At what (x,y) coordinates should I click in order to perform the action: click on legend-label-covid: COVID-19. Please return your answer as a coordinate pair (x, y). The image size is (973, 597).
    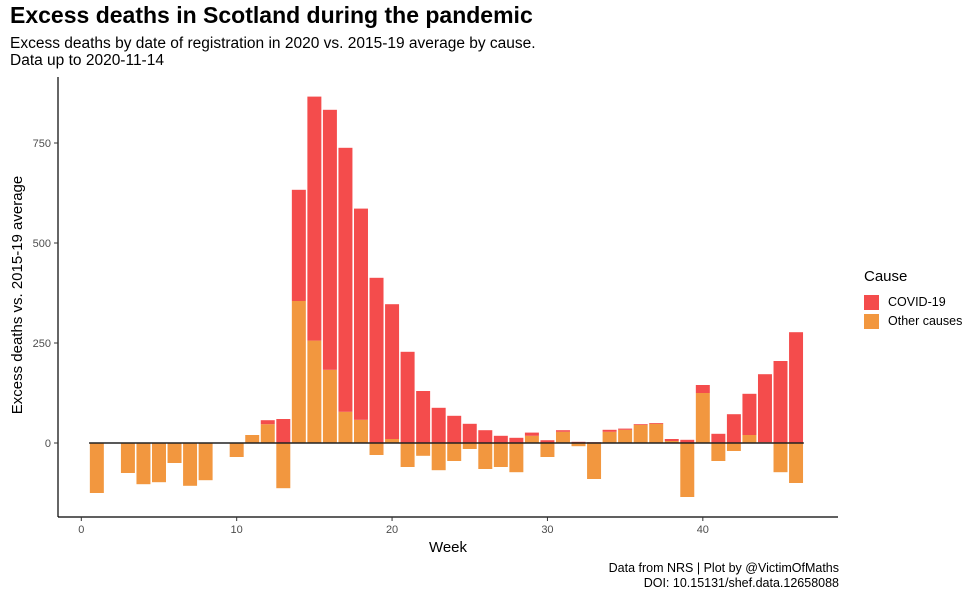
    Looking at the image, I should click on (917, 302).